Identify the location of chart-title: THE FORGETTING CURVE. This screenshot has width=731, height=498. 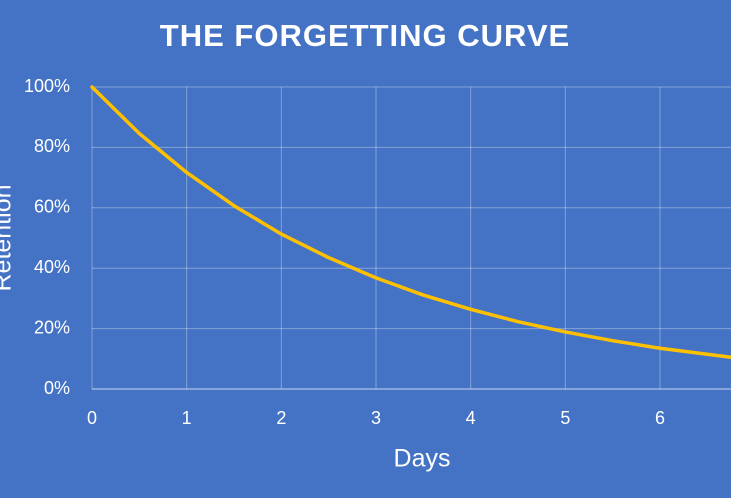
(365, 35).